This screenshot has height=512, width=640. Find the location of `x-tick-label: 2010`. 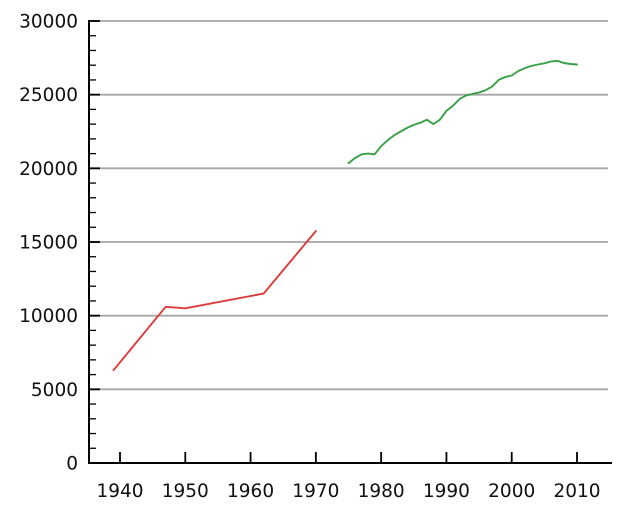

x-tick-label: 2010 is located at coordinates (576, 491).